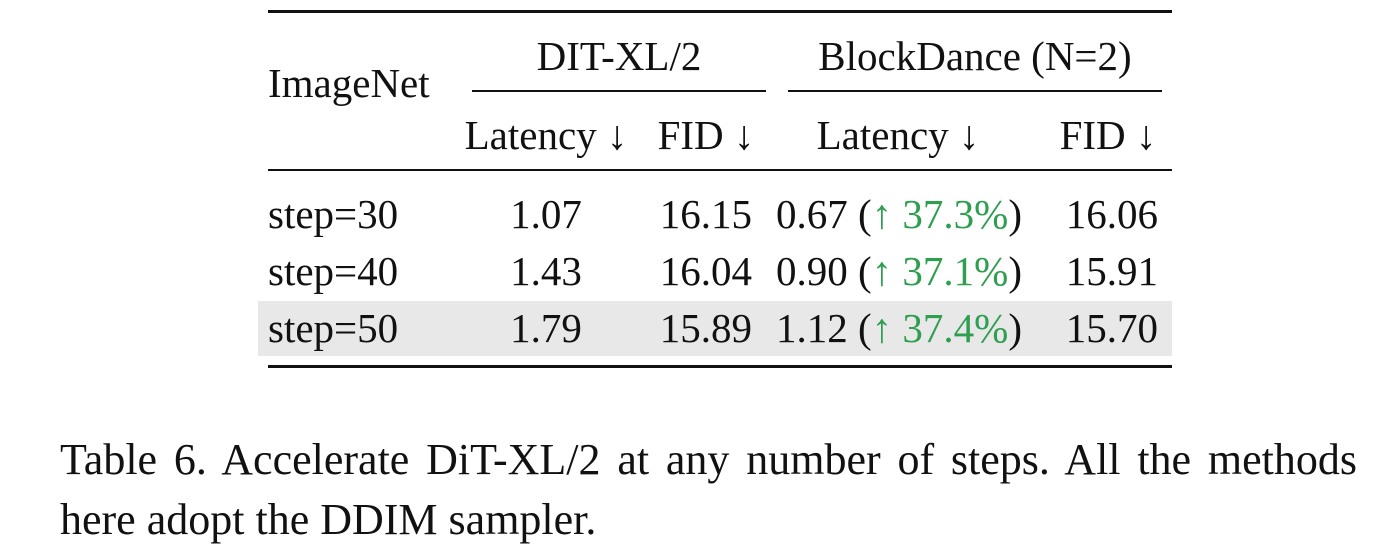 This screenshot has height=550, width=1394. I want to click on bd-fid-cell: 15.70, so click(1111, 328).